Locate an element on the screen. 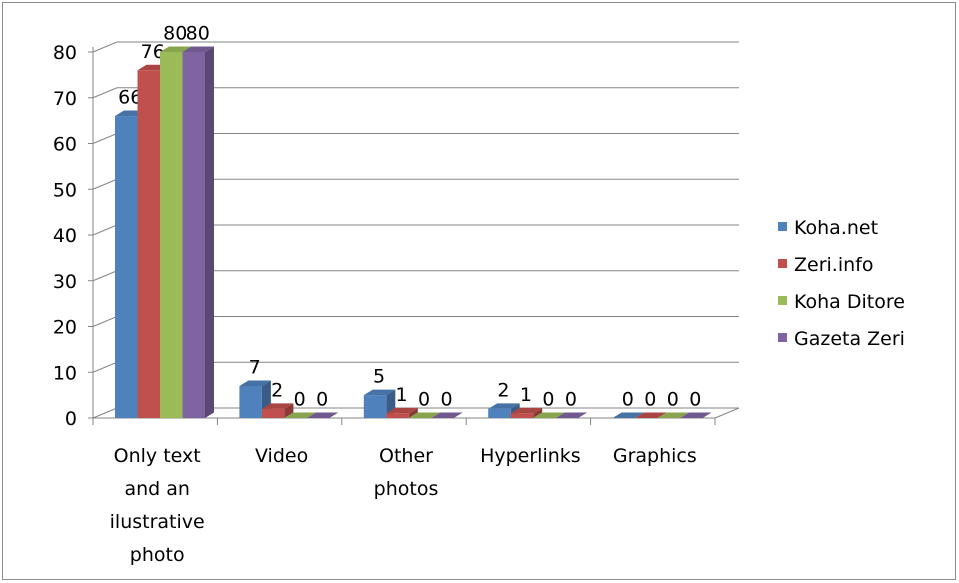 This screenshot has height=583, width=959. y-tick-label: 40 is located at coordinates (65, 236).